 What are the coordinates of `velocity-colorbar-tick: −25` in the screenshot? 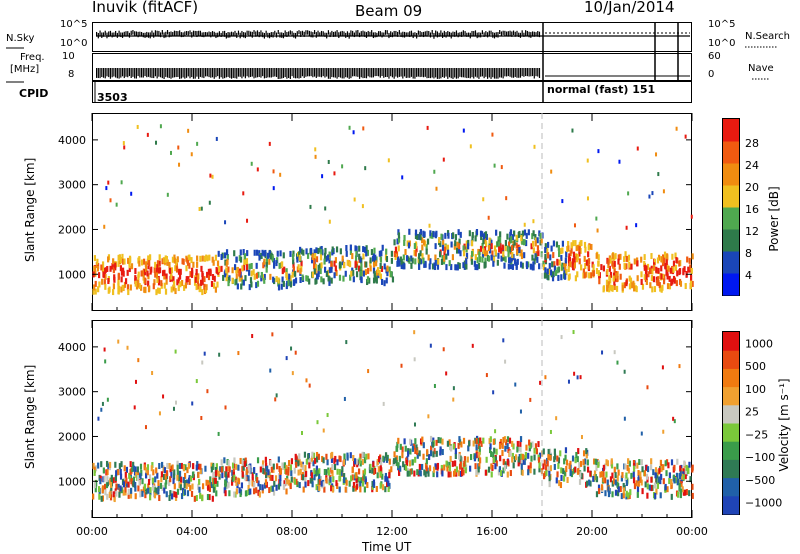 It's located at (756, 434).